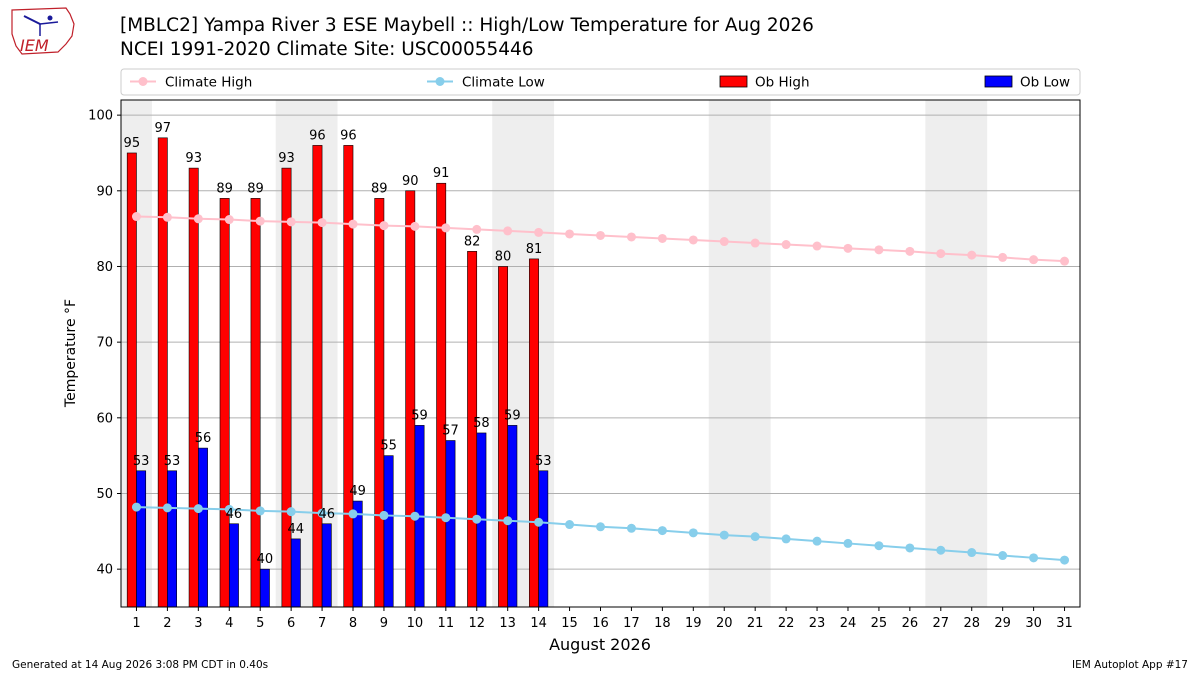 This screenshot has width=1200, height=675. I want to click on y-tick-label-90: 90, so click(104, 191).